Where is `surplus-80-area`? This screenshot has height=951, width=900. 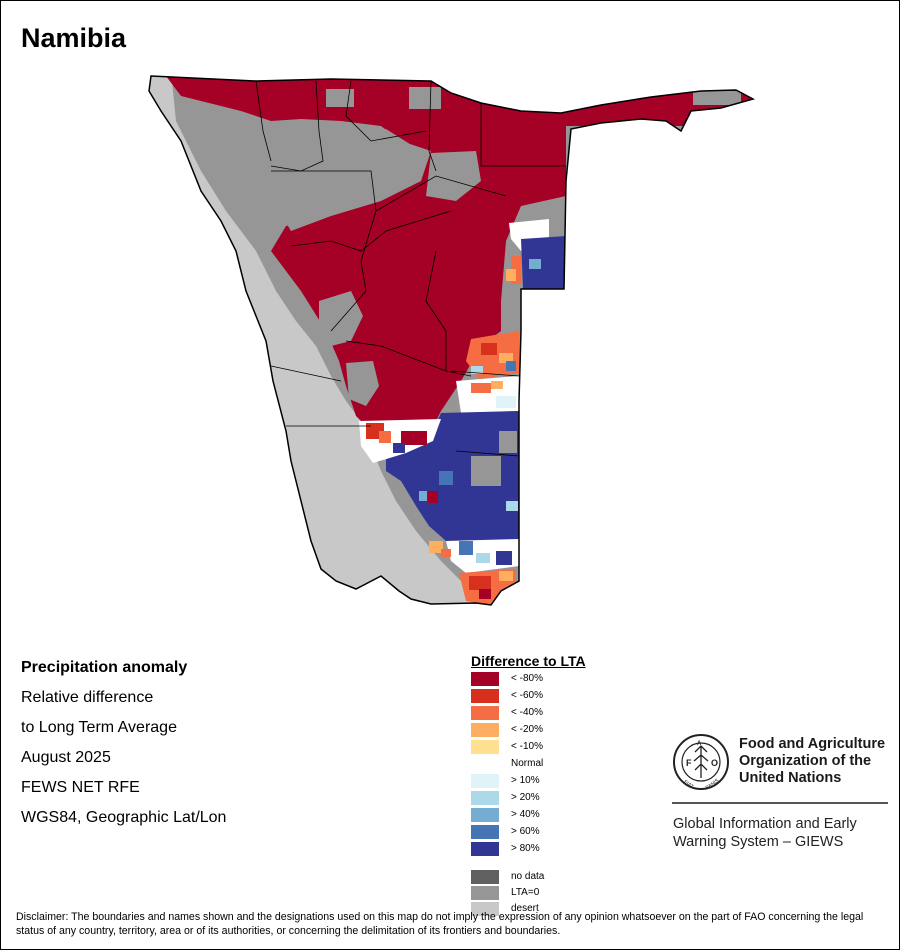 surplus-80-area is located at coordinates (543, 262).